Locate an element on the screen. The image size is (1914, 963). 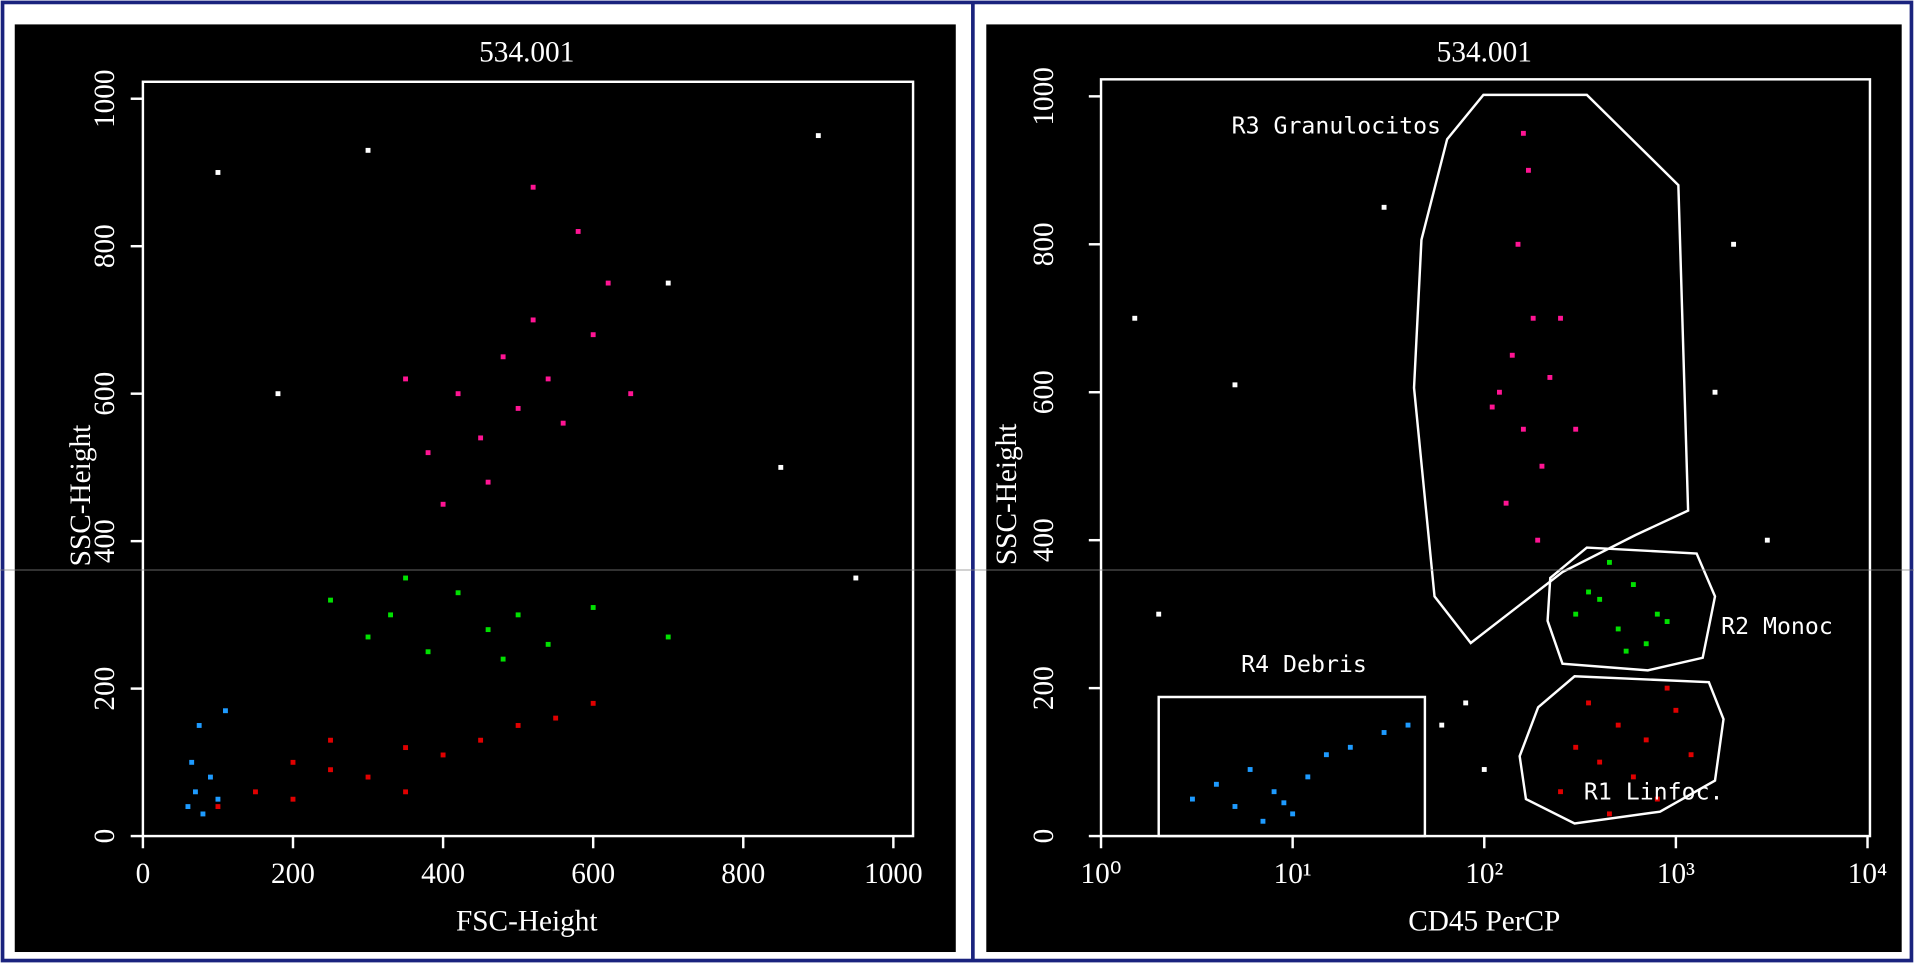
y-axis-label: SSC-Height is located at coordinates (81, 496).